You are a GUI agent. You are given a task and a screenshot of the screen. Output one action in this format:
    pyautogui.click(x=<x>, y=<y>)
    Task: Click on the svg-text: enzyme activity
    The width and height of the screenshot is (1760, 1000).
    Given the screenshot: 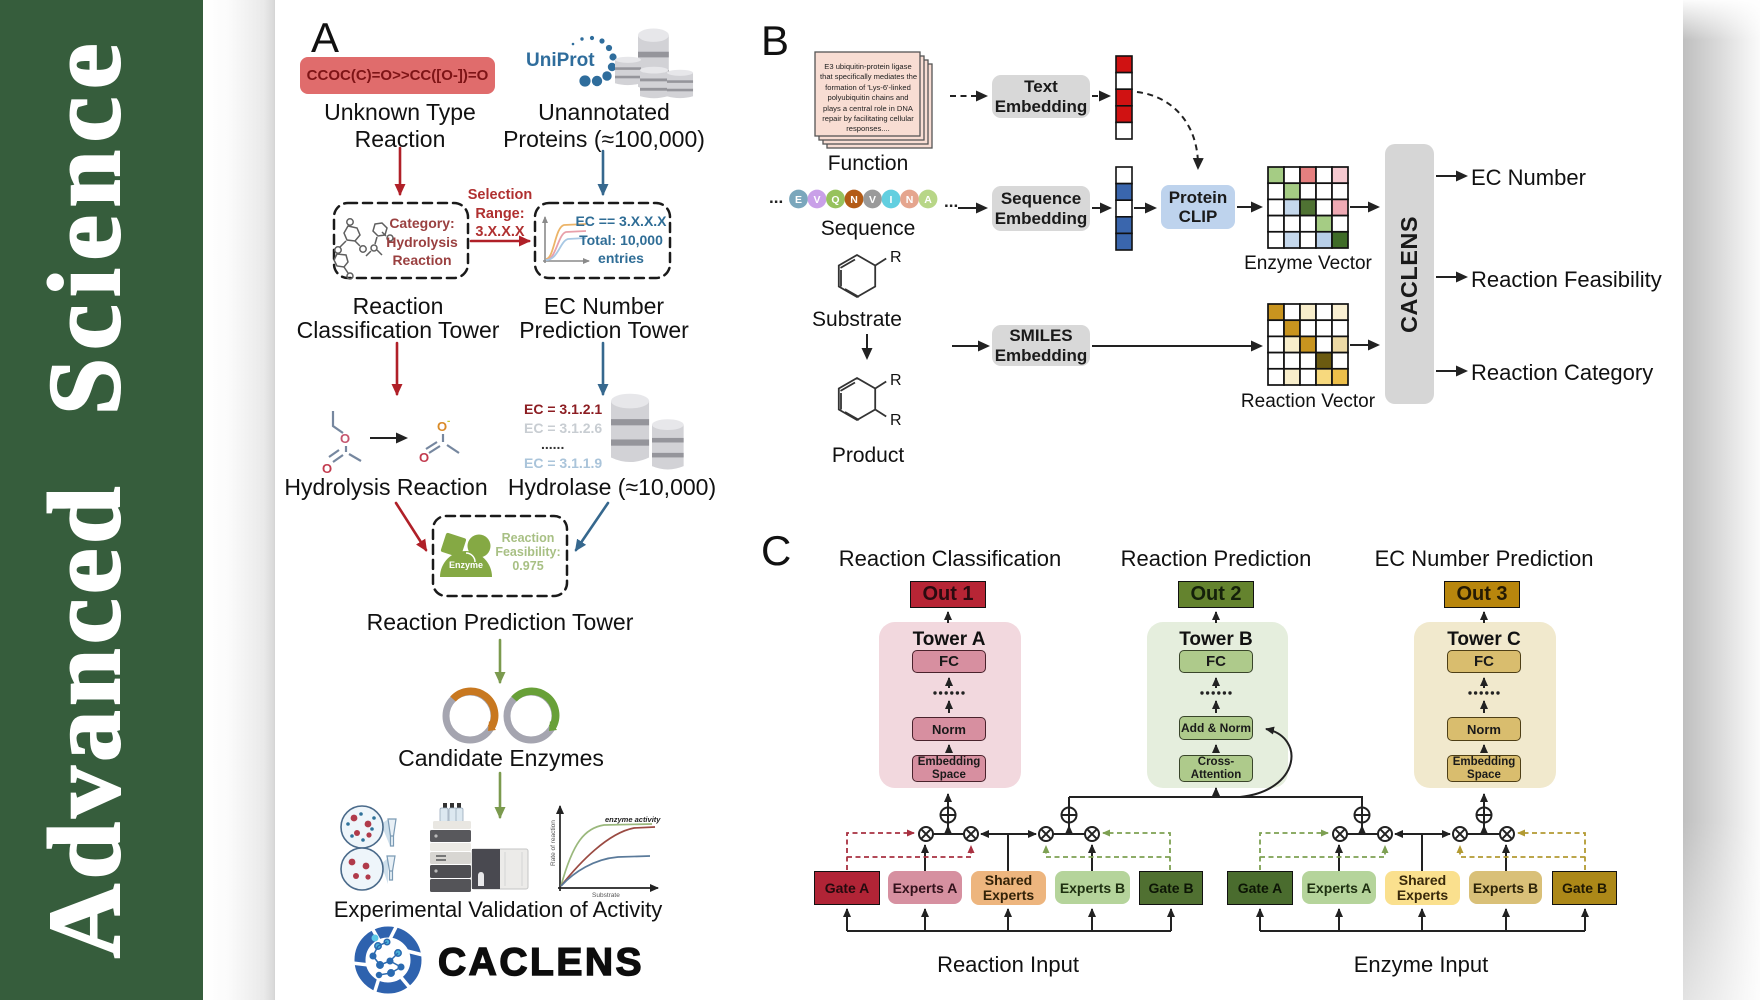 What is the action you would take?
    pyautogui.click(x=633, y=819)
    